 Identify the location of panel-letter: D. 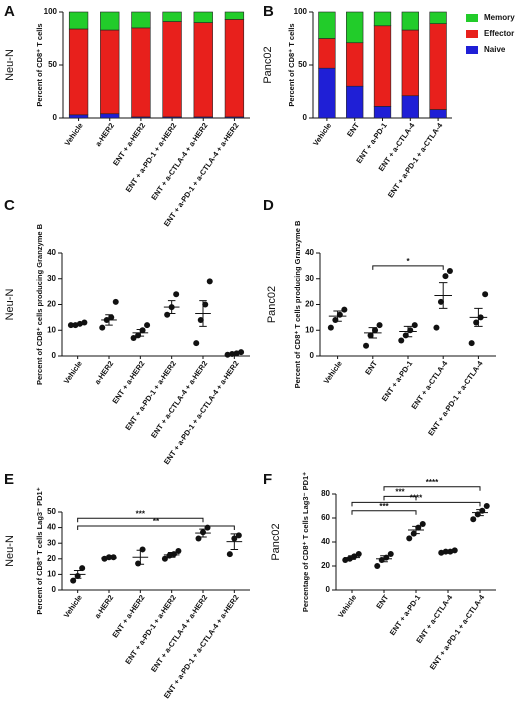
(268, 205).